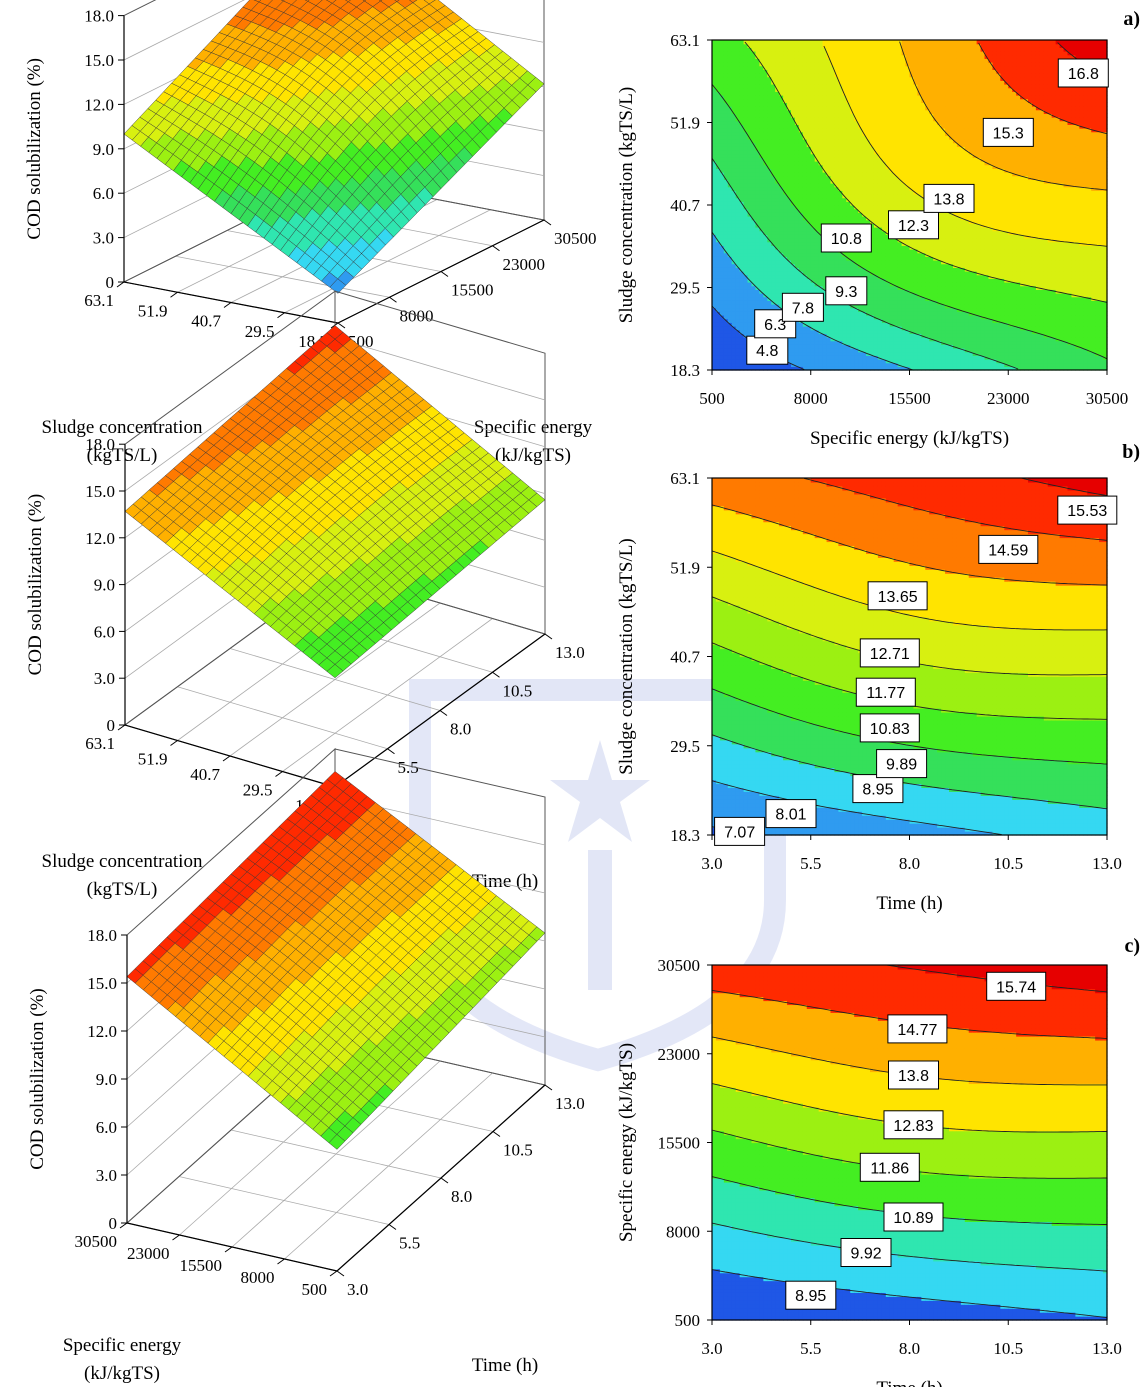 This screenshot has height=1387, width=1147. Describe the element at coordinates (99, 60) in the screenshot. I see `z-tick-label: 15.0` at that location.